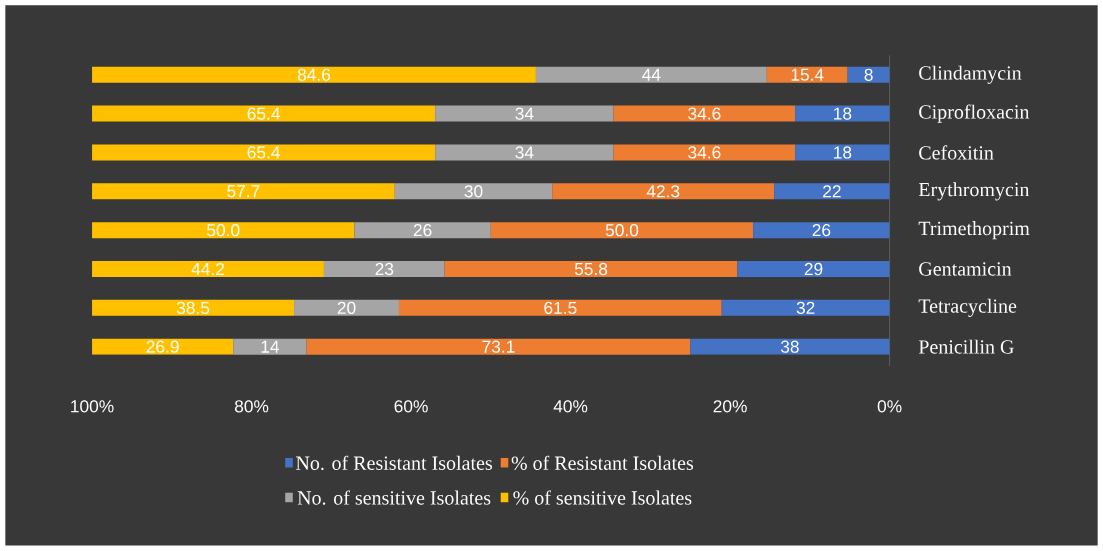 This screenshot has width=1103, height=551. What do you see at coordinates (251, 406) in the screenshot?
I see `x2-tick-label: 80%` at bounding box center [251, 406].